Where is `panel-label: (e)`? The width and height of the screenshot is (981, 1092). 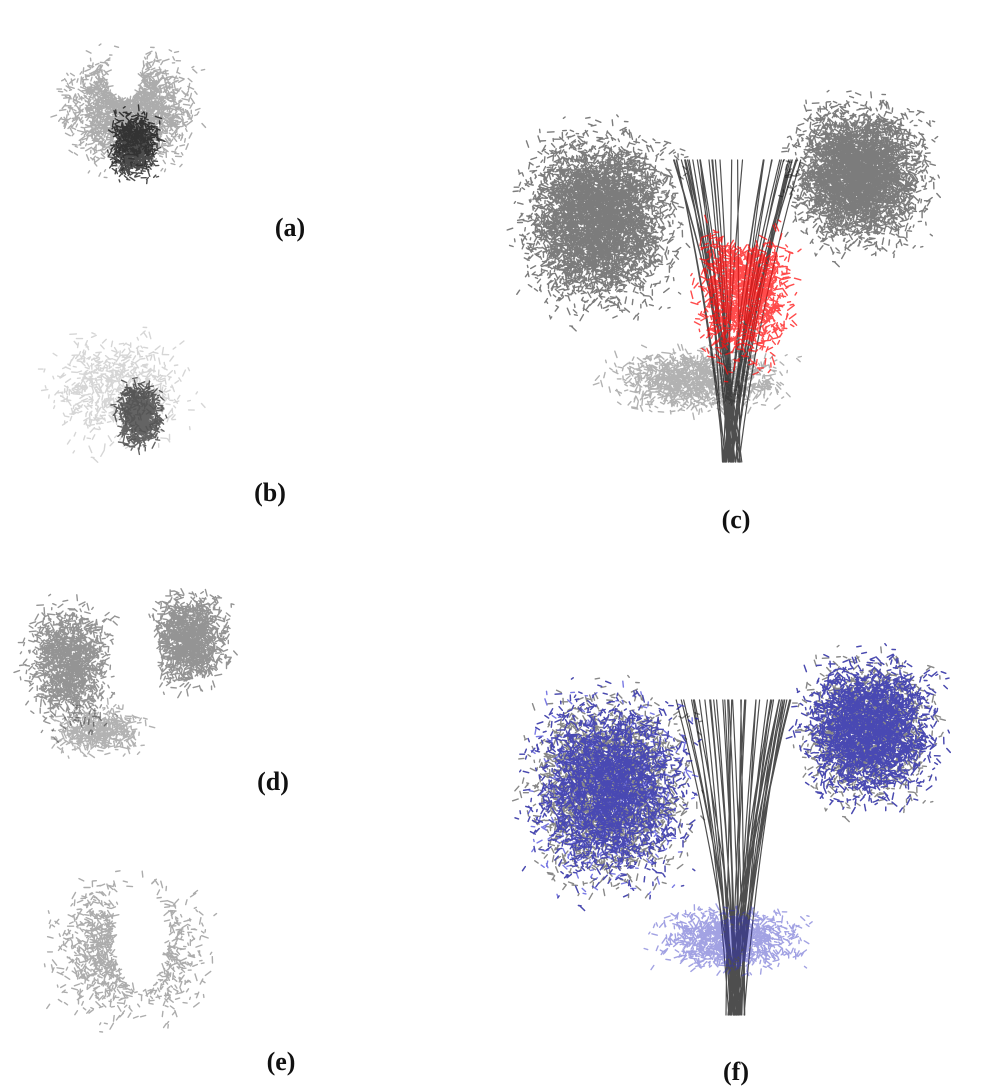 panel-label: (e) is located at coordinates (281, 1061).